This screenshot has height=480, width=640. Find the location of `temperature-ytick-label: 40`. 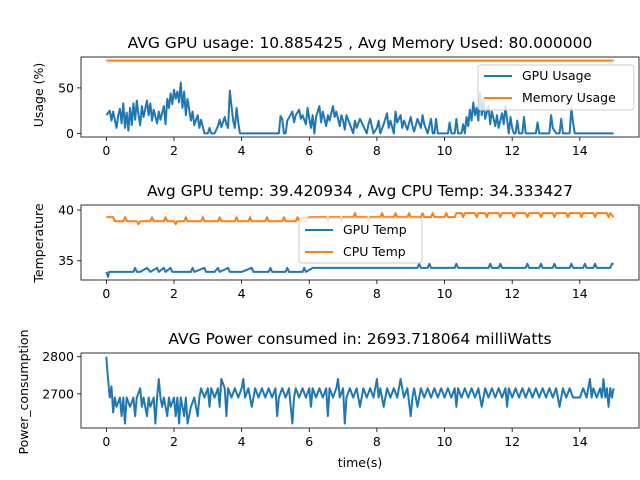

temperature-ytick-label: 40 is located at coordinates (66, 210).